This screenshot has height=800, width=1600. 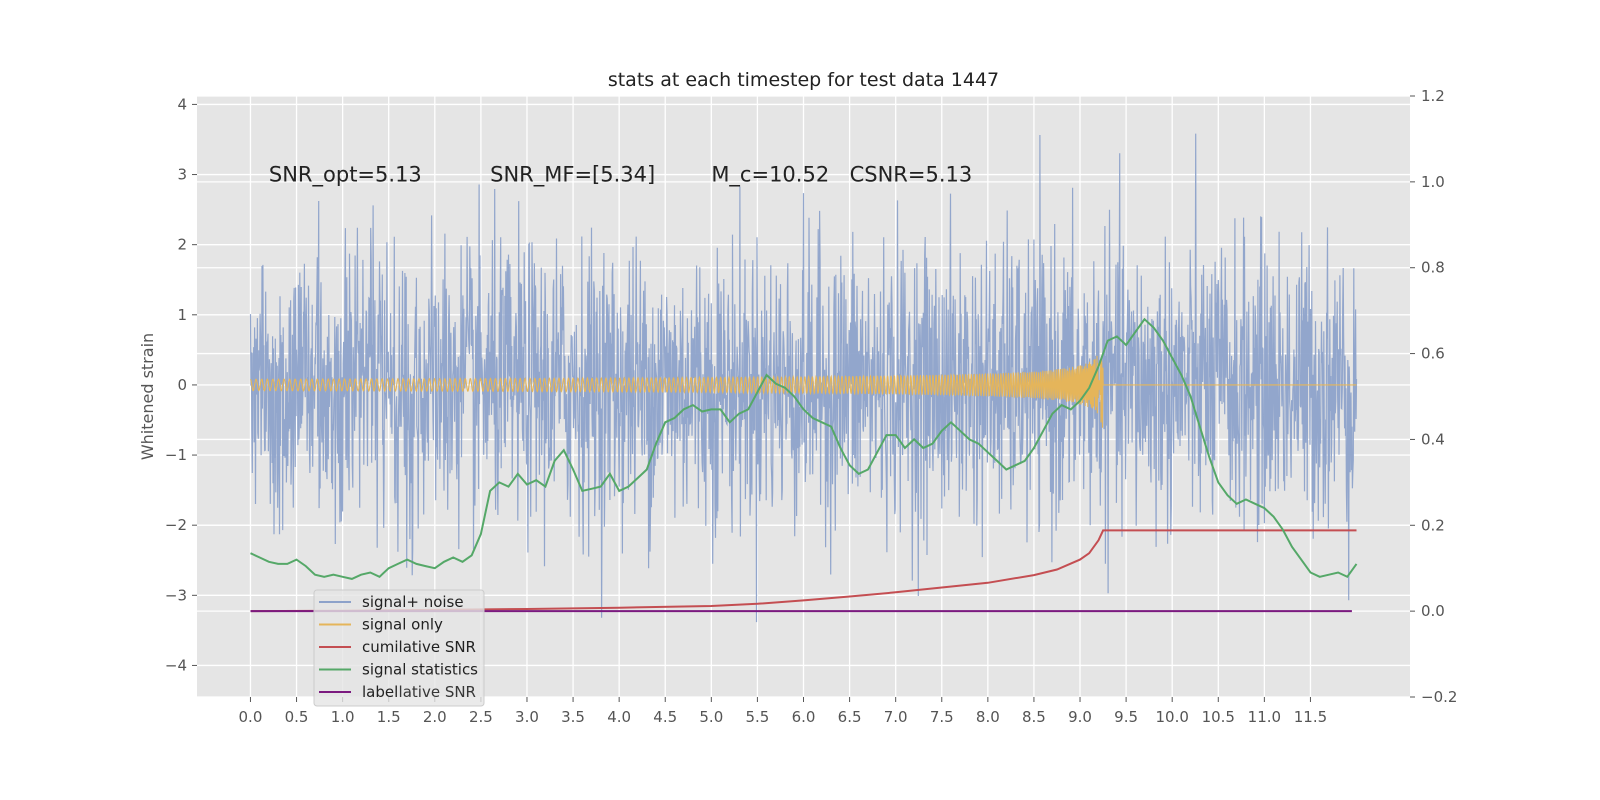 What do you see at coordinates (182, 104) in the screenshot?
I see `y-tick-label: 4` at bounding box center [182, 104].